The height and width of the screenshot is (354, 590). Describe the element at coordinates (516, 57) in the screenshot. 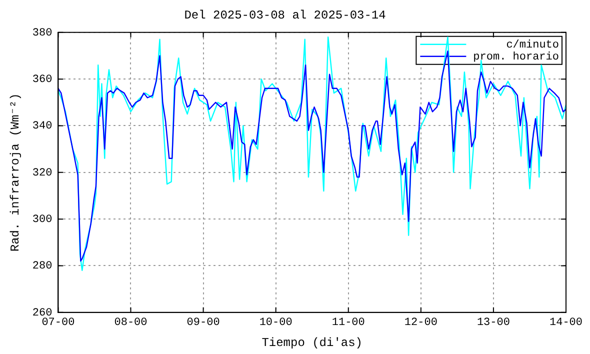

I see `legend-label: prom. horario` at that location.